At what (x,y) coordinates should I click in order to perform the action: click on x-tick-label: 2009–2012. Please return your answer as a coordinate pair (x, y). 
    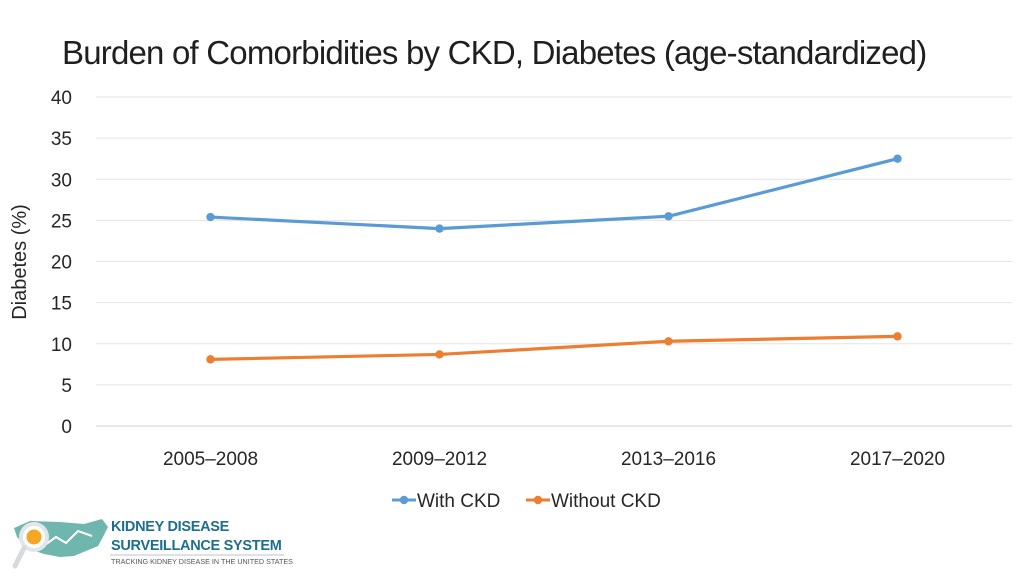
    Looking at the image, I should click on (439, 459).